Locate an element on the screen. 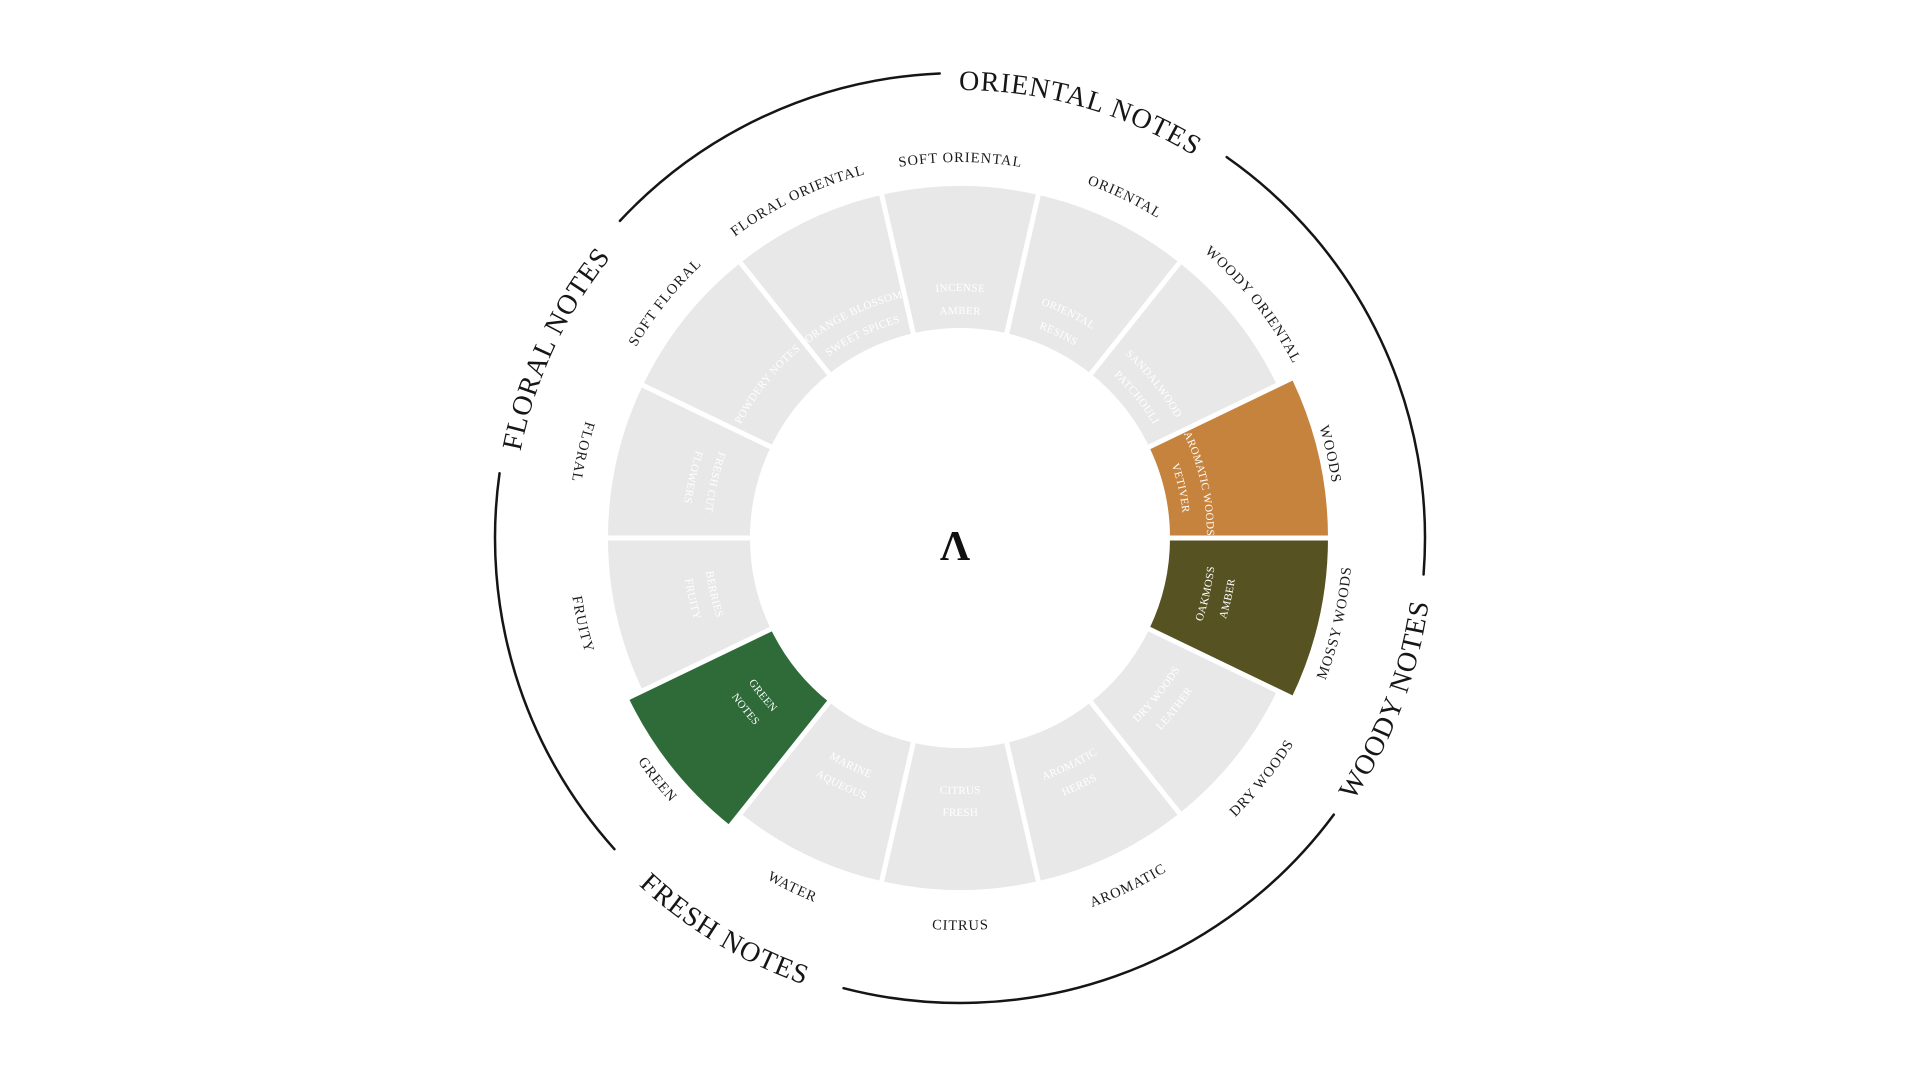 The image size is (1920, 1080). ring-label-fruity-text: FRUITY is located at coordinates (581, 625).